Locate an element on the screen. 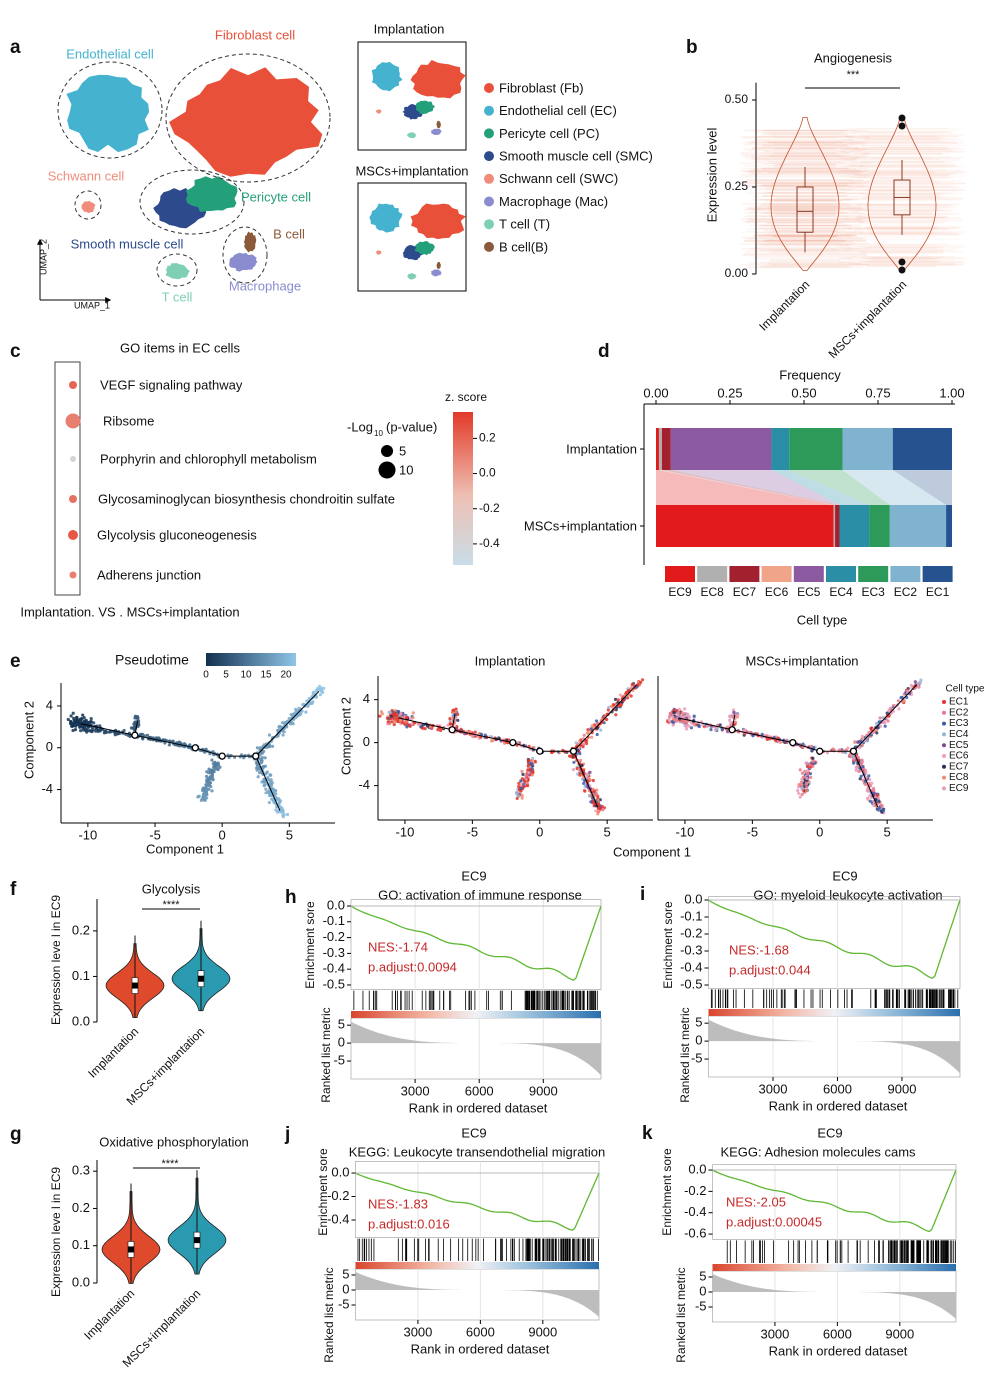  legend-swatch is located at coordinates (776, 574).